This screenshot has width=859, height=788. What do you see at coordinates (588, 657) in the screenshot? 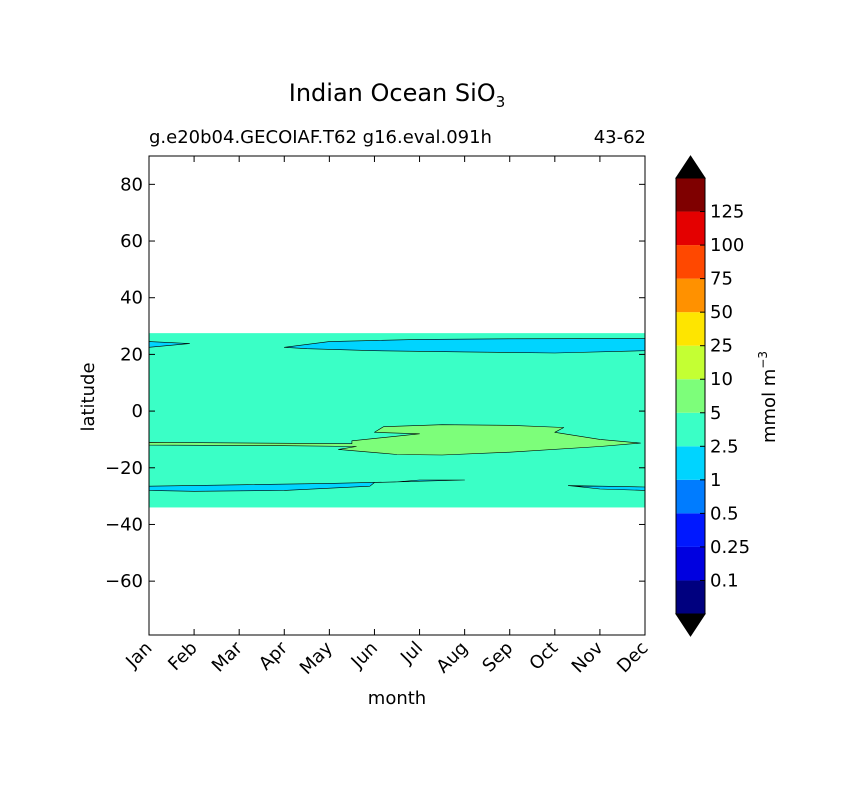
I see `x-tick-label: Nov` at bounding box center [588, 657].